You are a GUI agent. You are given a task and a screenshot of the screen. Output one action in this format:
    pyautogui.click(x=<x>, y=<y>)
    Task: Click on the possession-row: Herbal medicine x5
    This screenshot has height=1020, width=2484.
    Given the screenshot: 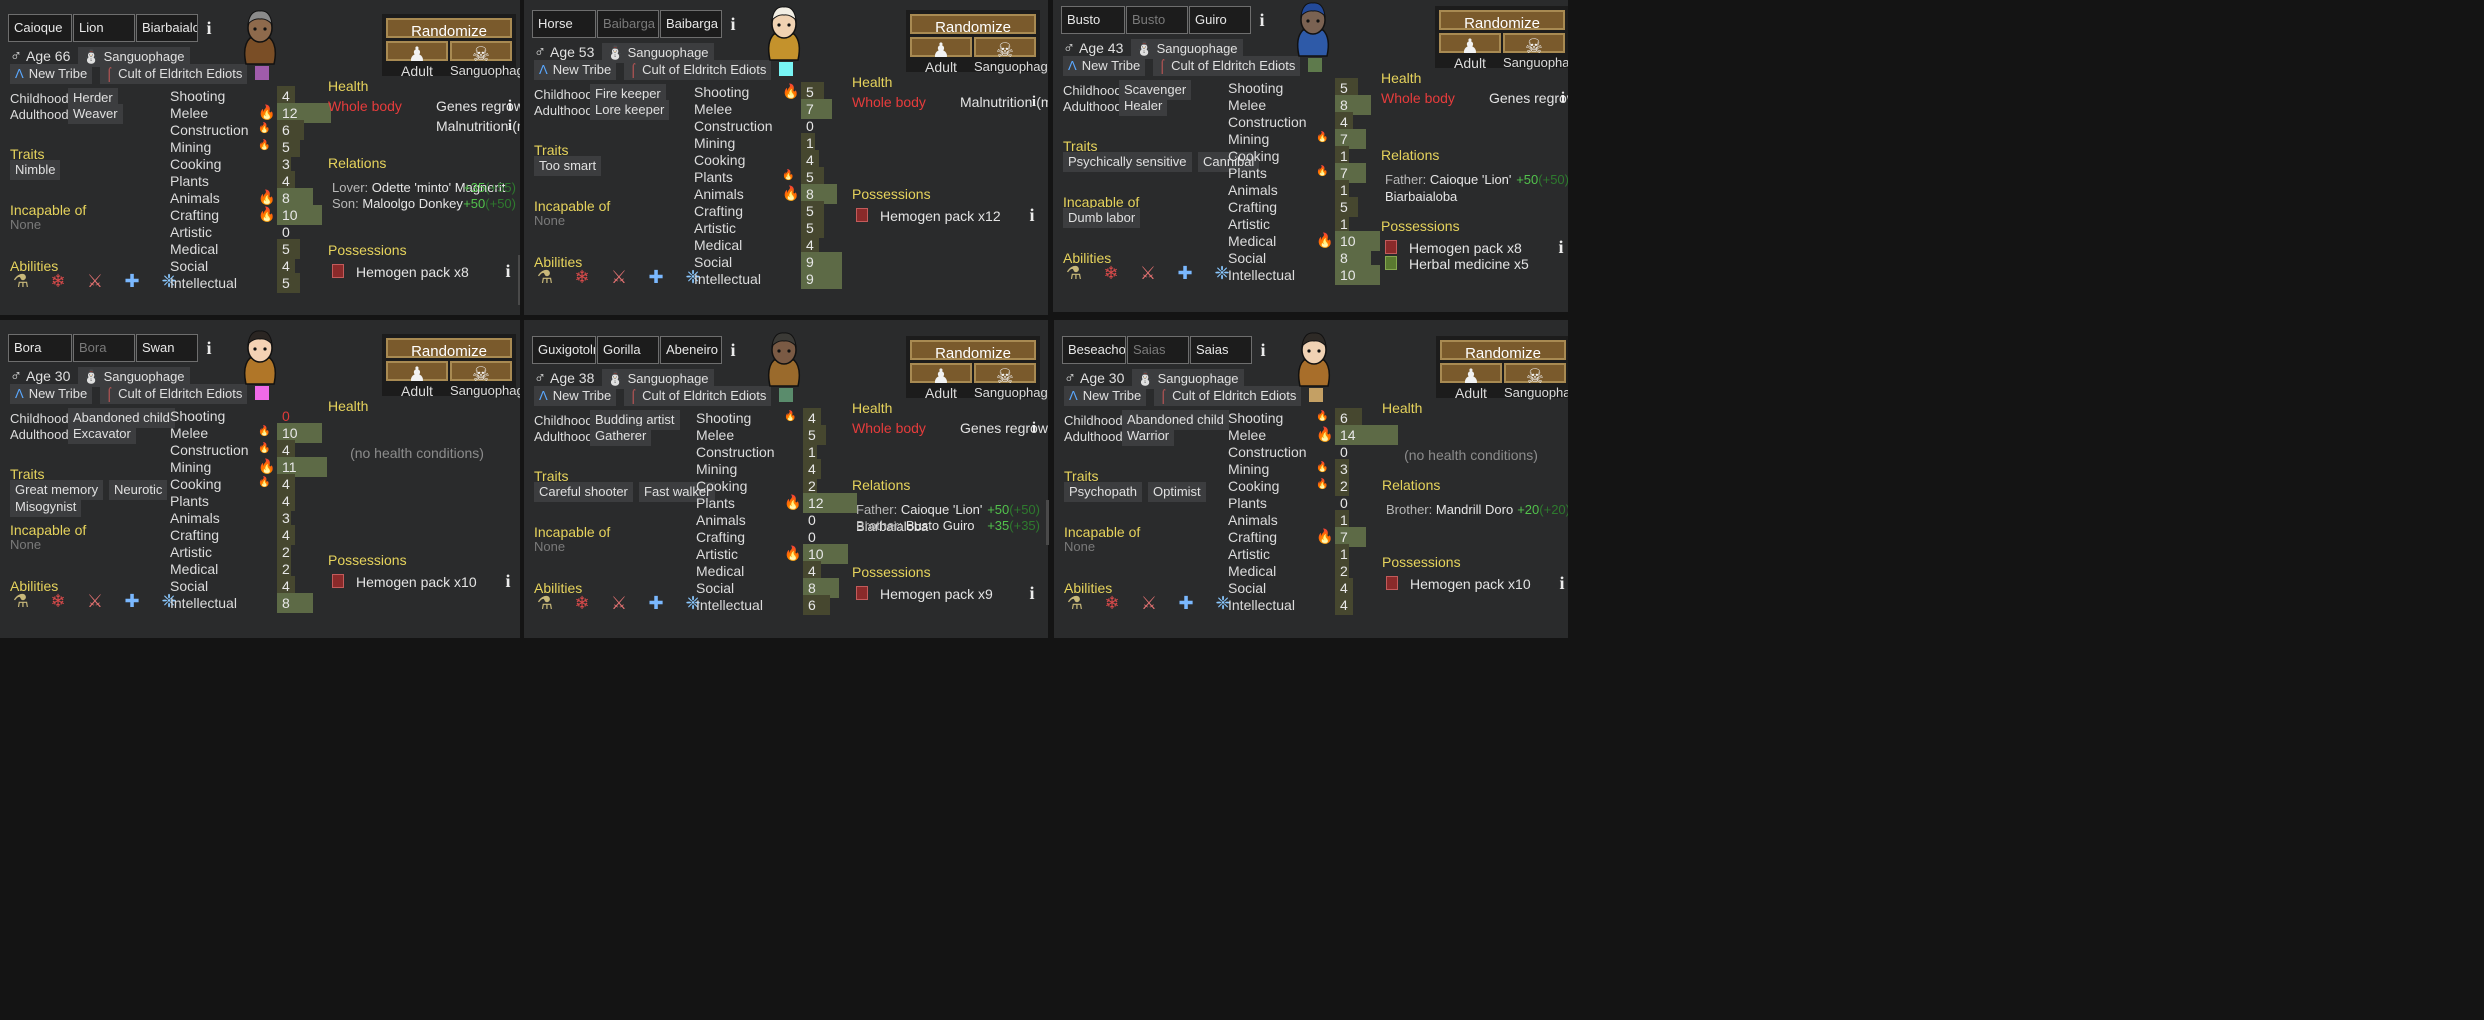 What is the action you would take?
    pyautogui.click(x=1457, y=264)
    